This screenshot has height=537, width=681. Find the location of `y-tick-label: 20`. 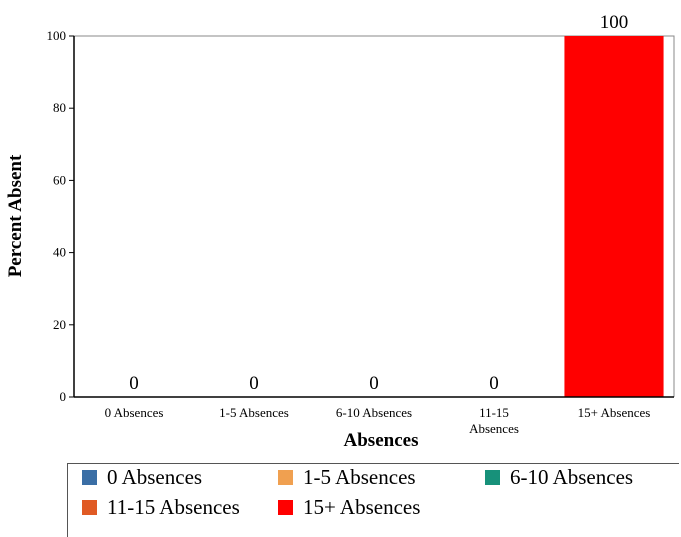

y-tick-label: 20 is located at coordinates (59, 324).